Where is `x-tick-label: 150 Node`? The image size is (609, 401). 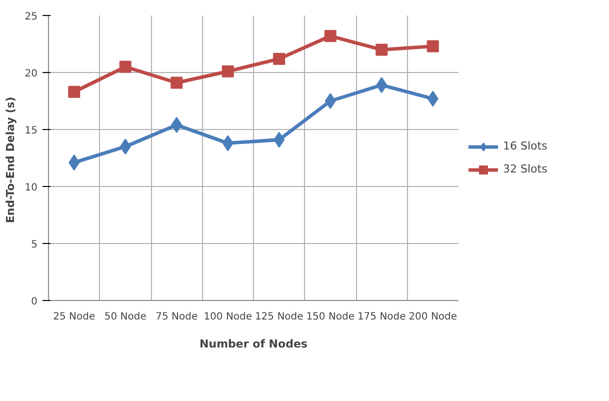 x-tick-label: 150 Node is located at coordinates (330, 317).